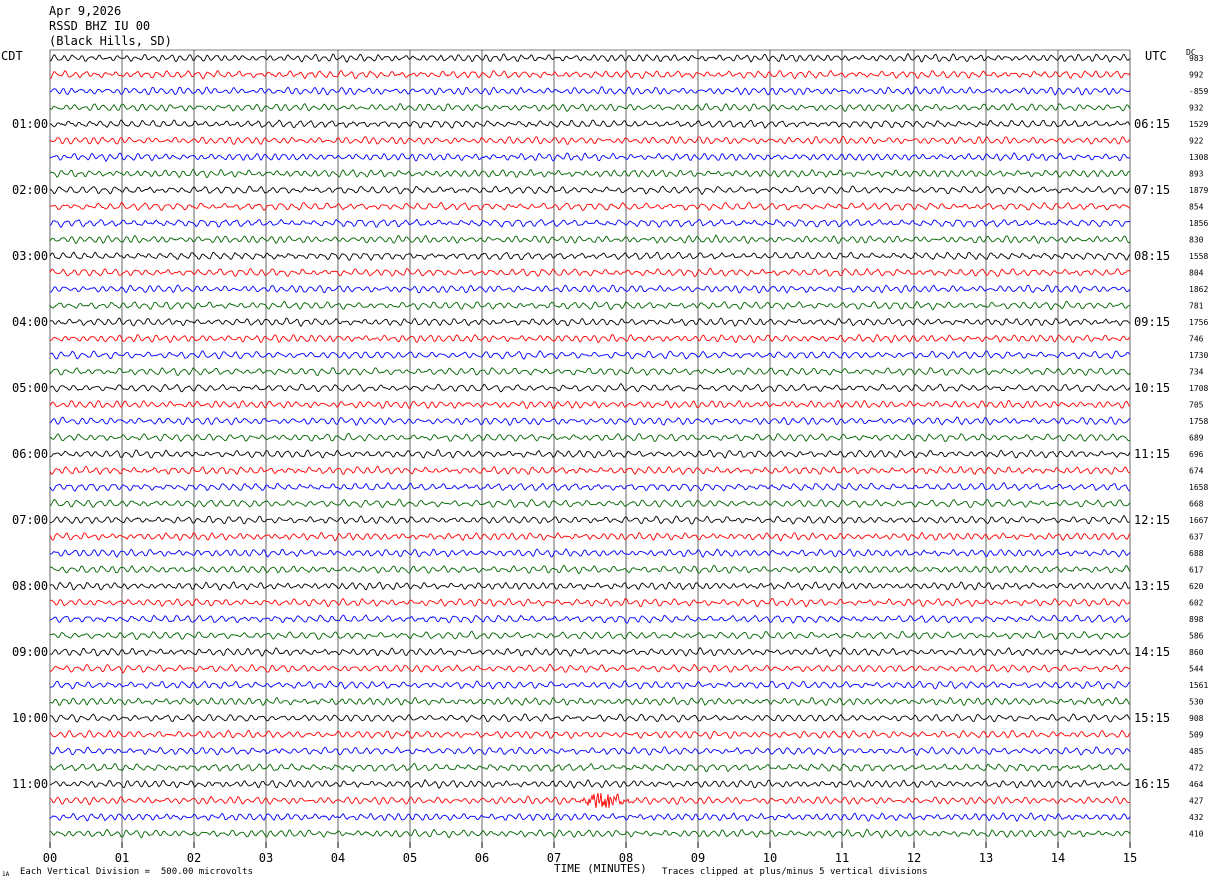  I want to click on right-hour-label: 11:15, so click(1152, 454).